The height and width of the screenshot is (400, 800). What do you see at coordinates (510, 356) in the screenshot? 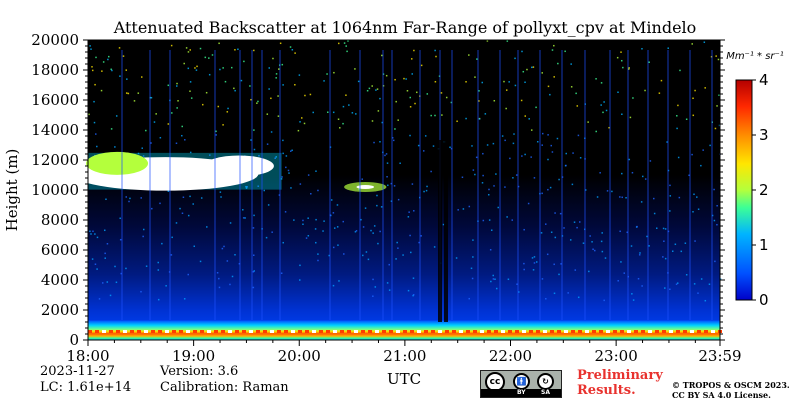
I see `x-tick-label-4: 22:00` at bounding box center [510, 356].